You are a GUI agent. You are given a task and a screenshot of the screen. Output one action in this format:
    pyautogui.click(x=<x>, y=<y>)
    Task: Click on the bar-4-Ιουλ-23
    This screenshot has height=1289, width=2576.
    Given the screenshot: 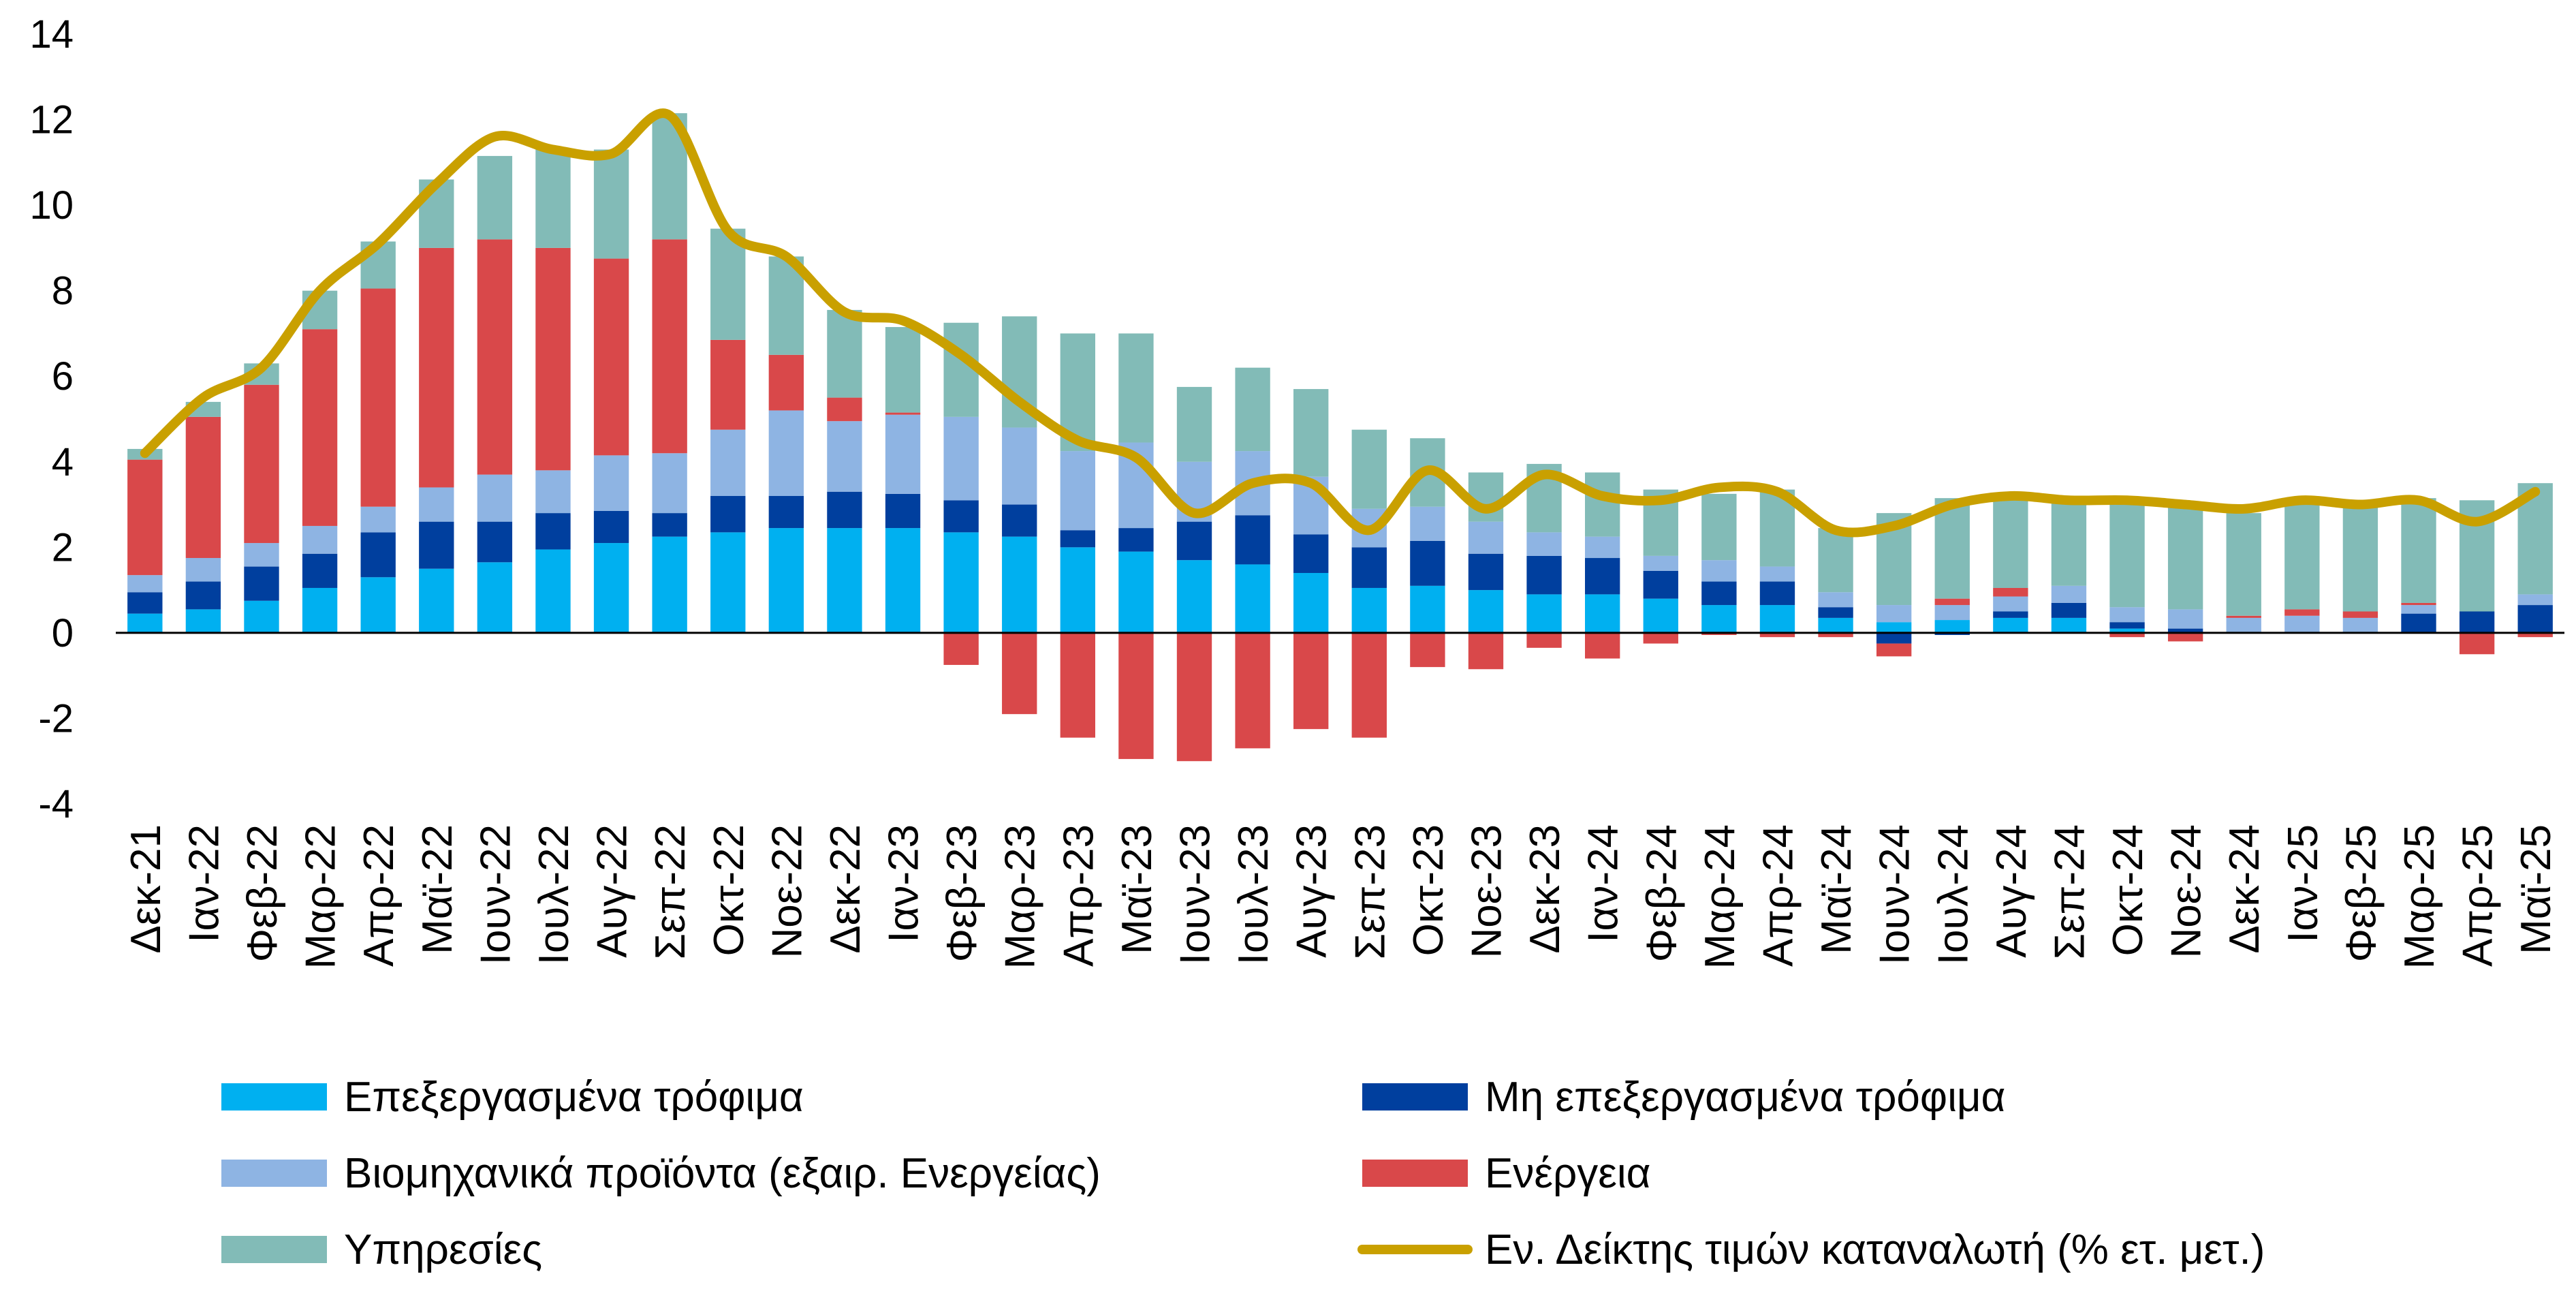 What is the action you would take?
    pyautogui.click(x=1252, y=690)
    